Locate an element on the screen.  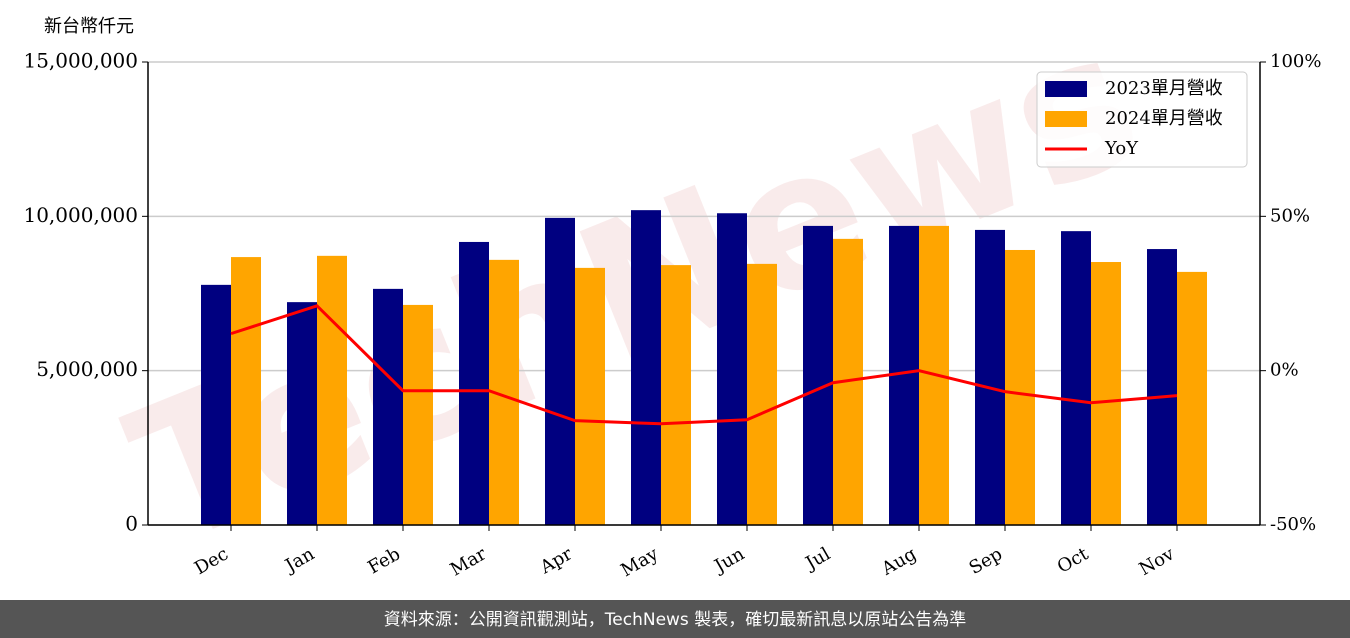
footer: 資料來源：公開資訊觀測站，TechNews 製表，確切最新訊息以原站公告為準 is located at coordinates (675, 620).